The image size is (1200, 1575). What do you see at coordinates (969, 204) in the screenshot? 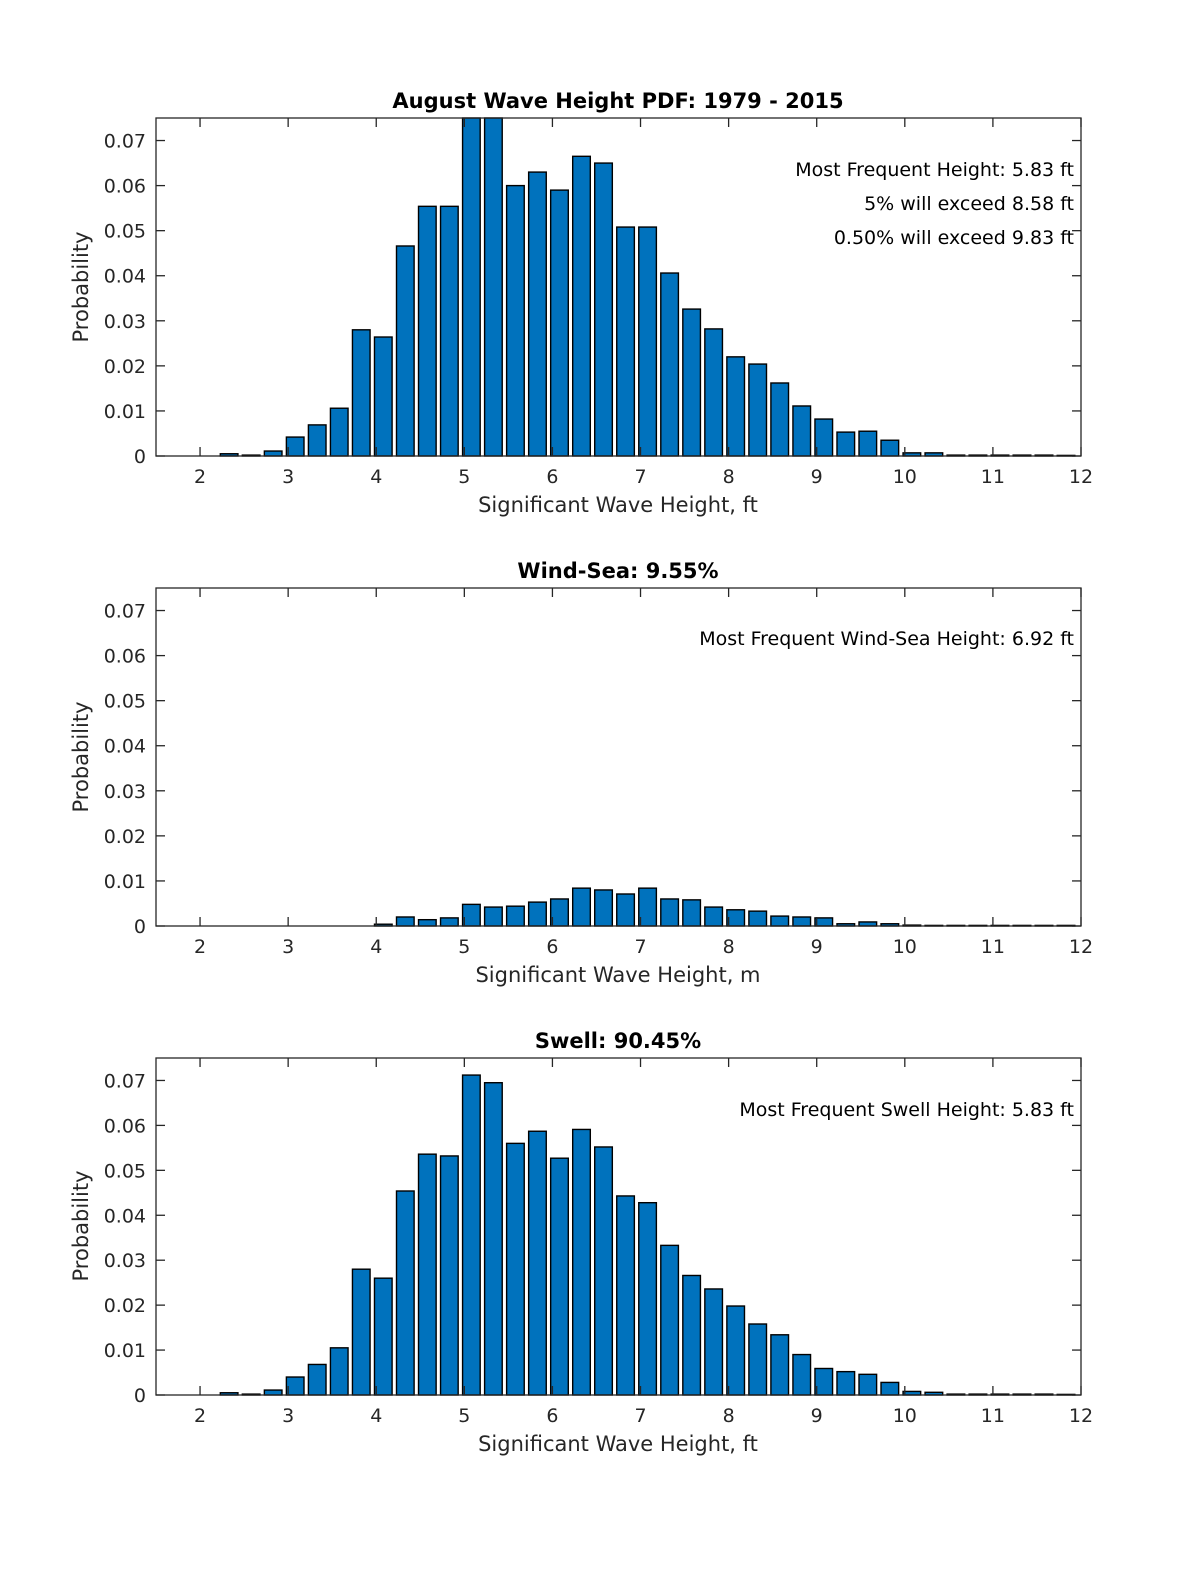
I see `annotation-5pct-exceed: 5% will exceed 8.58 ft` at bounding box center [969, 204].